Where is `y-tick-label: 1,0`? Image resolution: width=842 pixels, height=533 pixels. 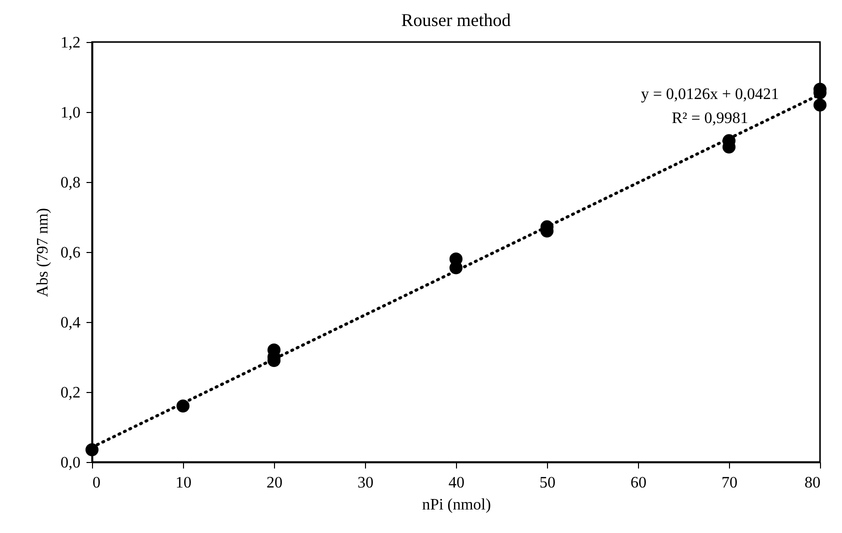 y-tick-label: 1,0 is located at coordinates (70, 113).